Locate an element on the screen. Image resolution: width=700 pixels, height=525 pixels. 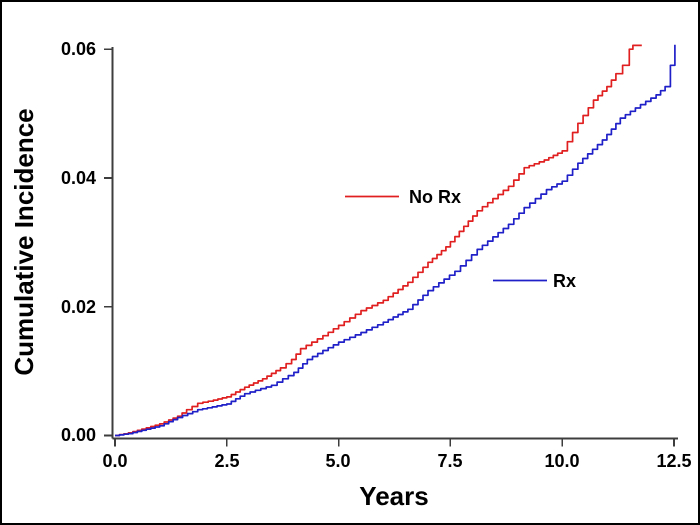
x-axis-title: Years is located at coordinates (394, 496).